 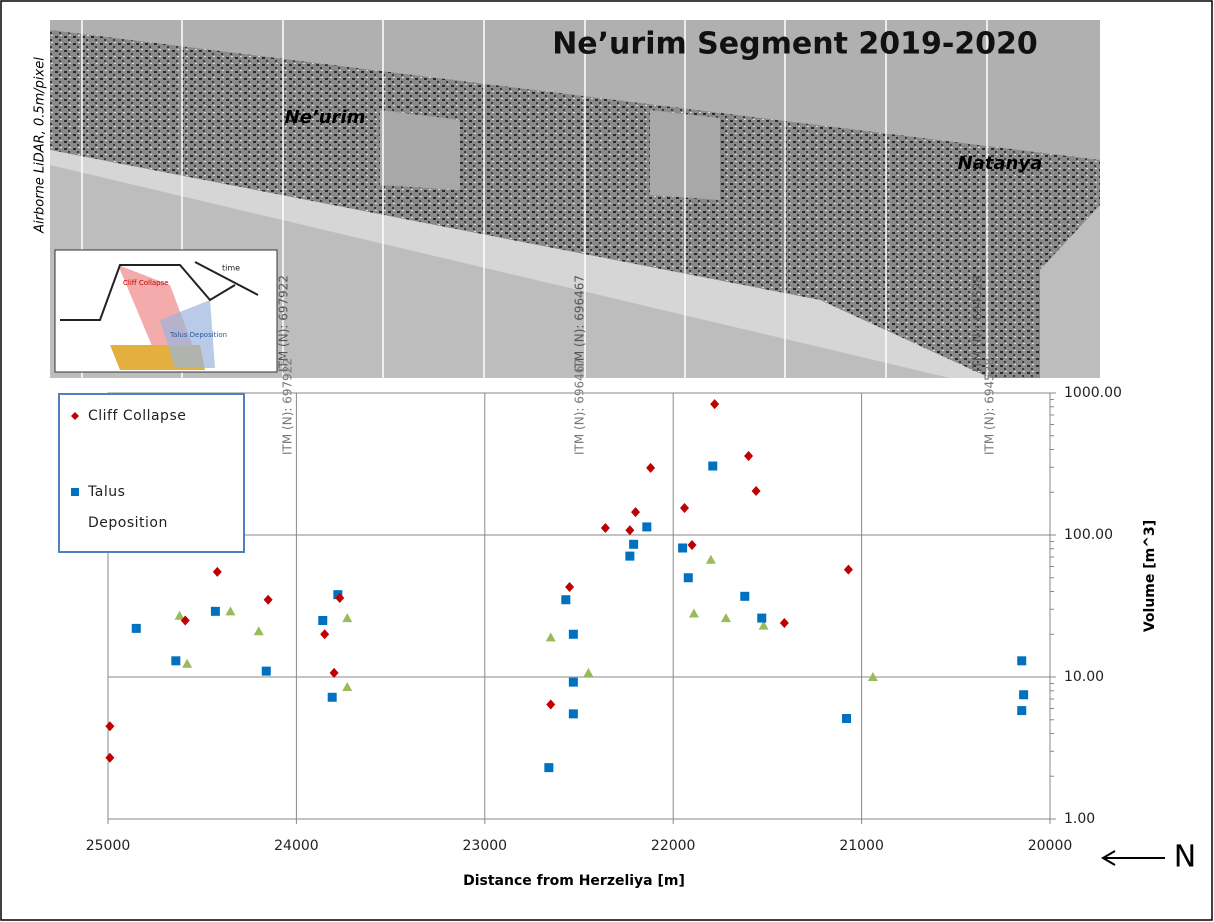 What do you see at coordinates (1050, 846) in the screenshot?
I see `x-tick-label: 20000` at bounding box center [1050, 846].